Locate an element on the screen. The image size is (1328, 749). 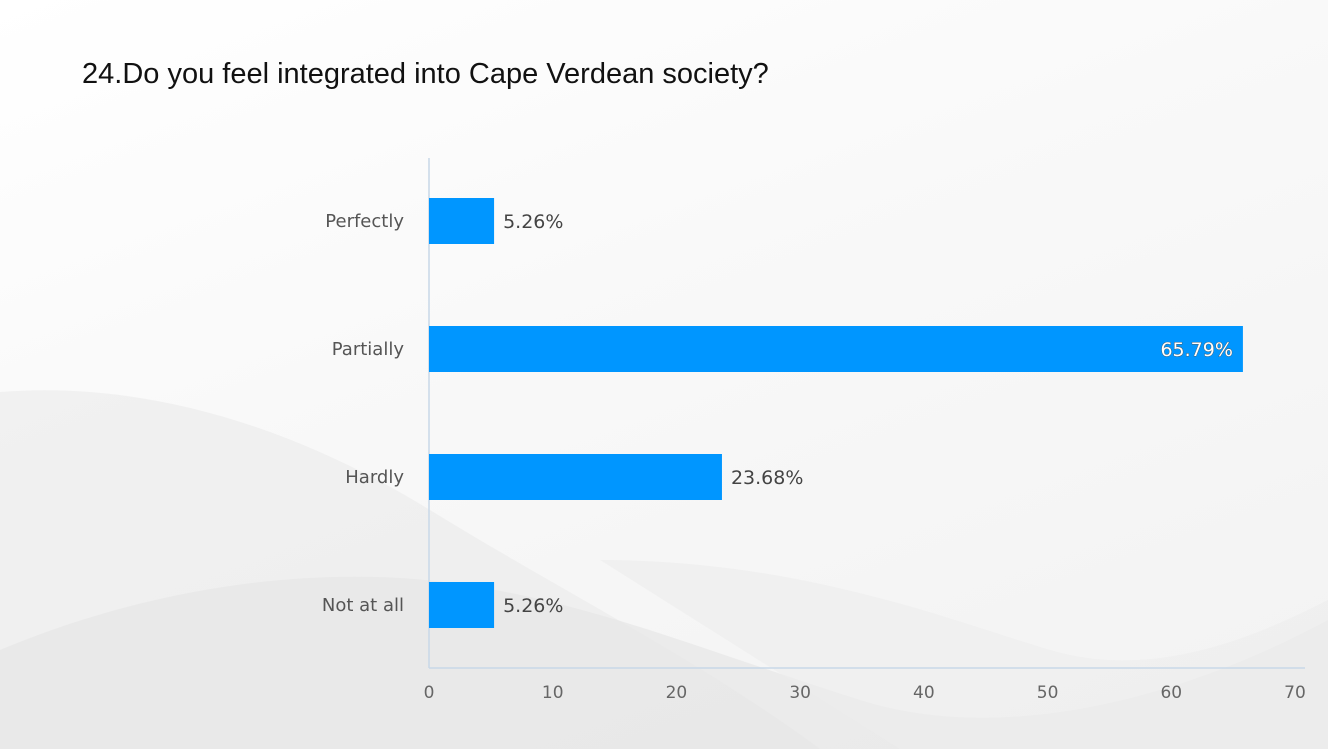
x-tick-label: 40 is located at coordinates (924, 693).